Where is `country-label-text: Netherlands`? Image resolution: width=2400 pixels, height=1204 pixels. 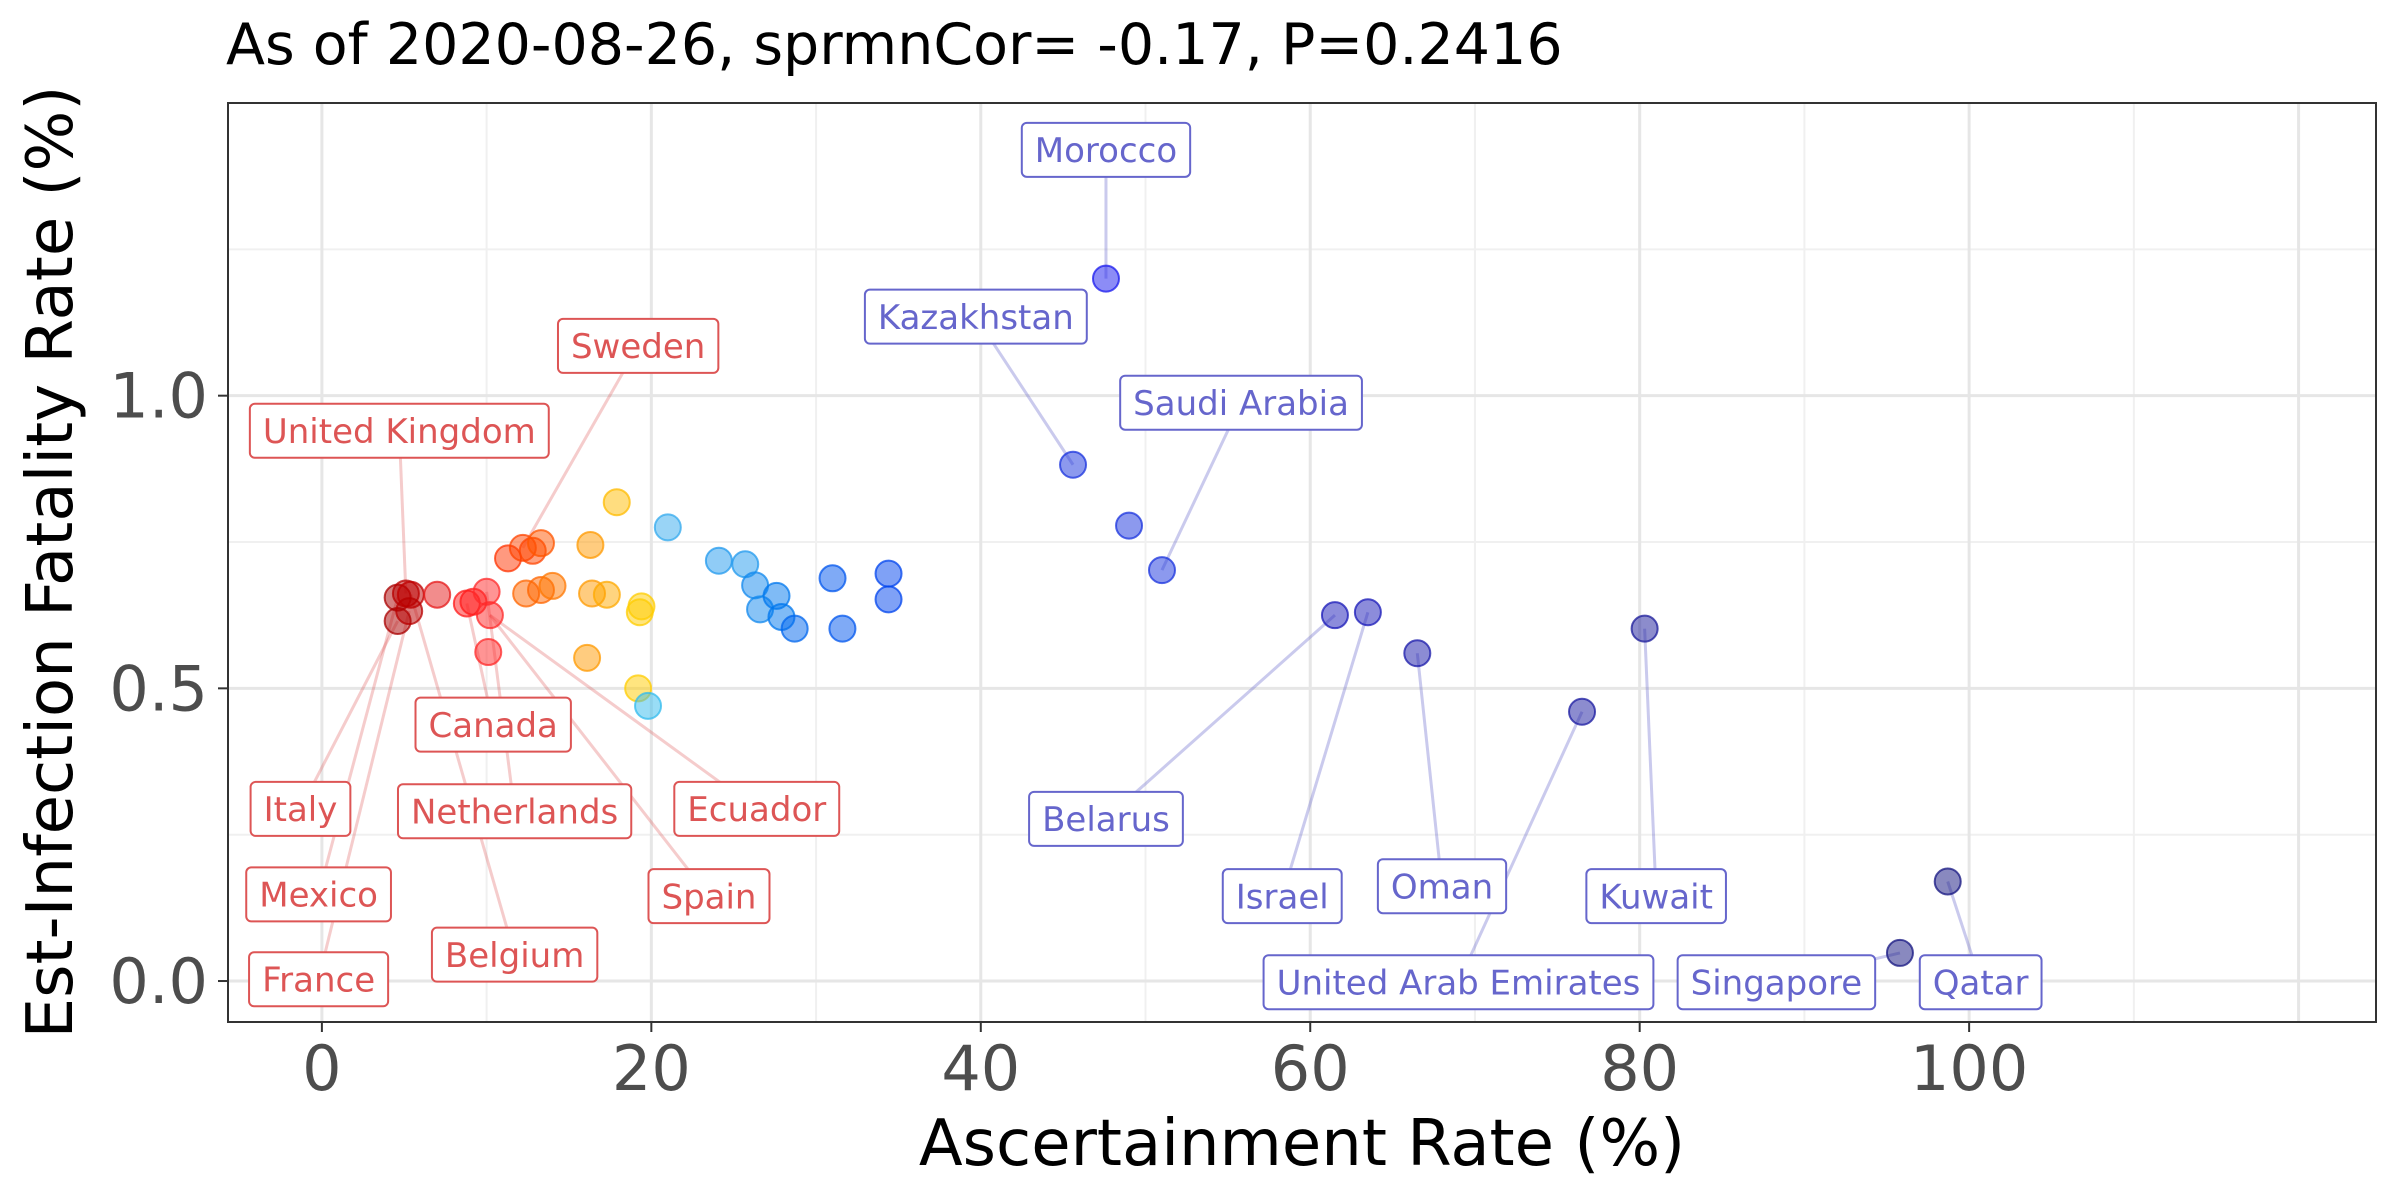
country-label-text: Netherlands is located at coordinates (514, 813).